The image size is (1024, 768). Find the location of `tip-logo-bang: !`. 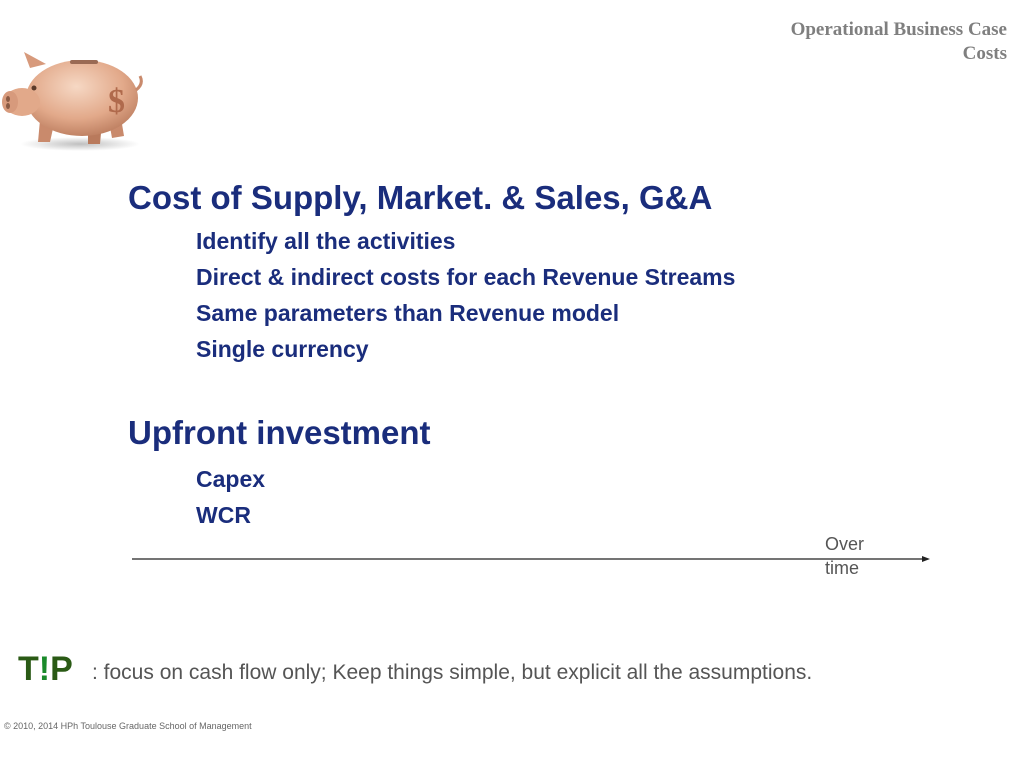

tip-logo-bang: ! is located at coordinates (44, 669).